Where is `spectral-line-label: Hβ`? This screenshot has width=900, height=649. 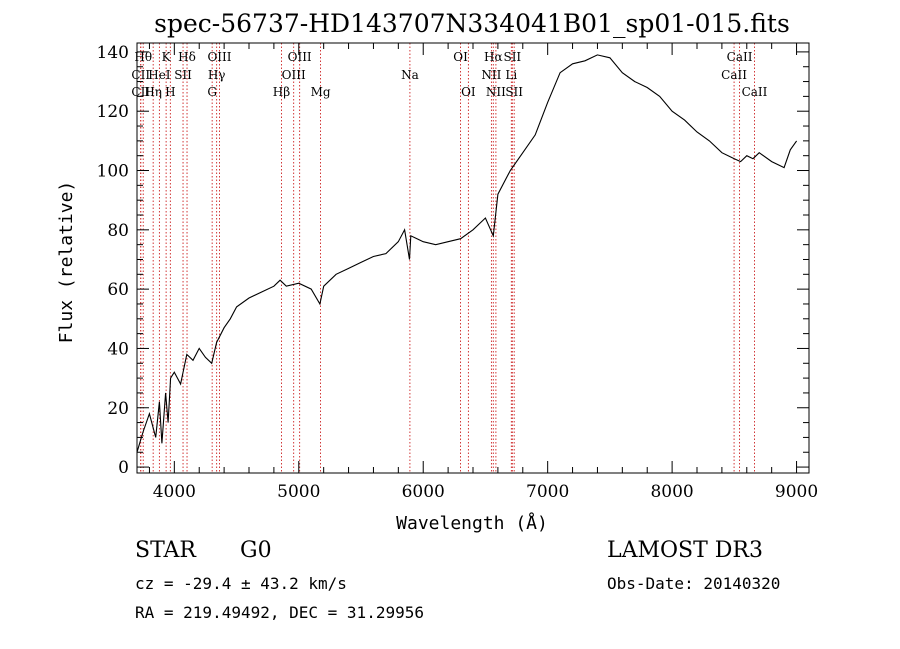
spectral-line-label: Hβ is located at coordinates (281, 92).